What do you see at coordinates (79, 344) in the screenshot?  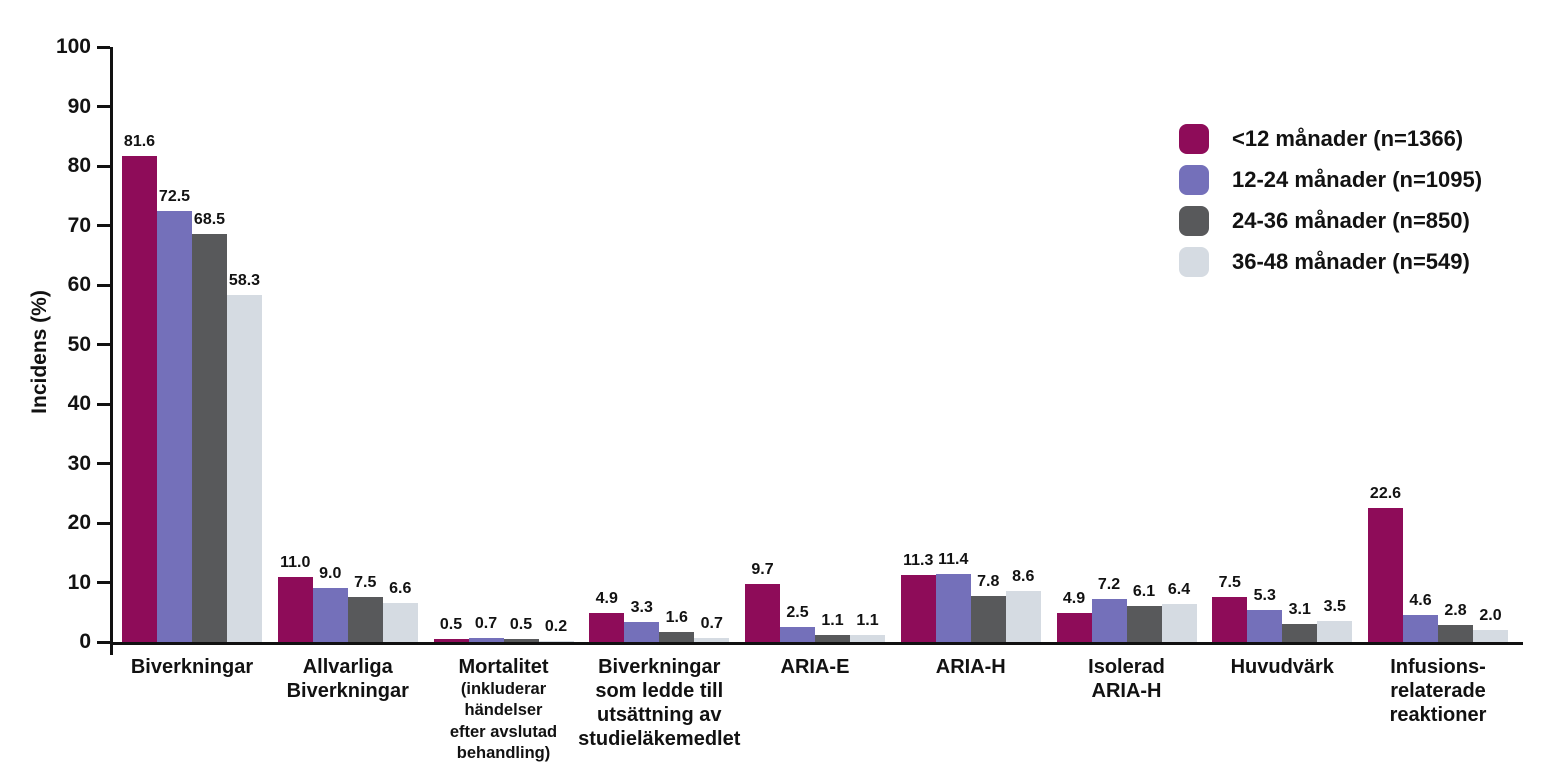 I see `y-tick-label: 50` at bounding box center [79, 344].